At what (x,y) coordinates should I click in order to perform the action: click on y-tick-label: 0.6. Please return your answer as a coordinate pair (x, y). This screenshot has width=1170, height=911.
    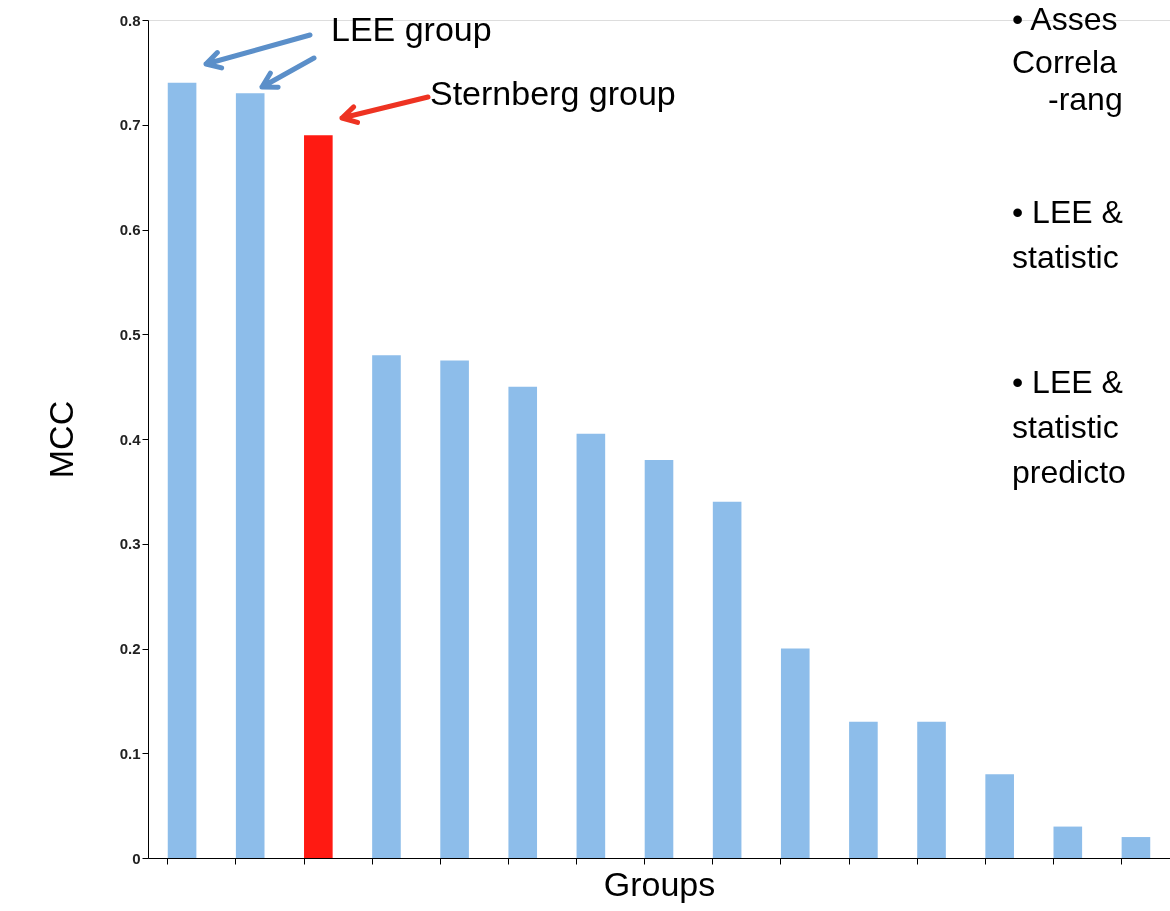
    Looking at the image, I should click on (130, 229).